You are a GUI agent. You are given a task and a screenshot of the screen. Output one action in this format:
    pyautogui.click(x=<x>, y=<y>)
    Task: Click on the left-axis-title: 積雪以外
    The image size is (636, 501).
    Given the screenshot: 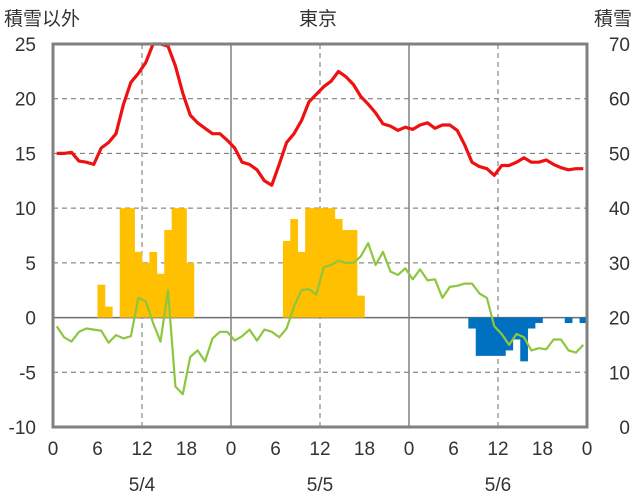 What is the action you would take?
    pyautogui.click(x=42, y=19)
    